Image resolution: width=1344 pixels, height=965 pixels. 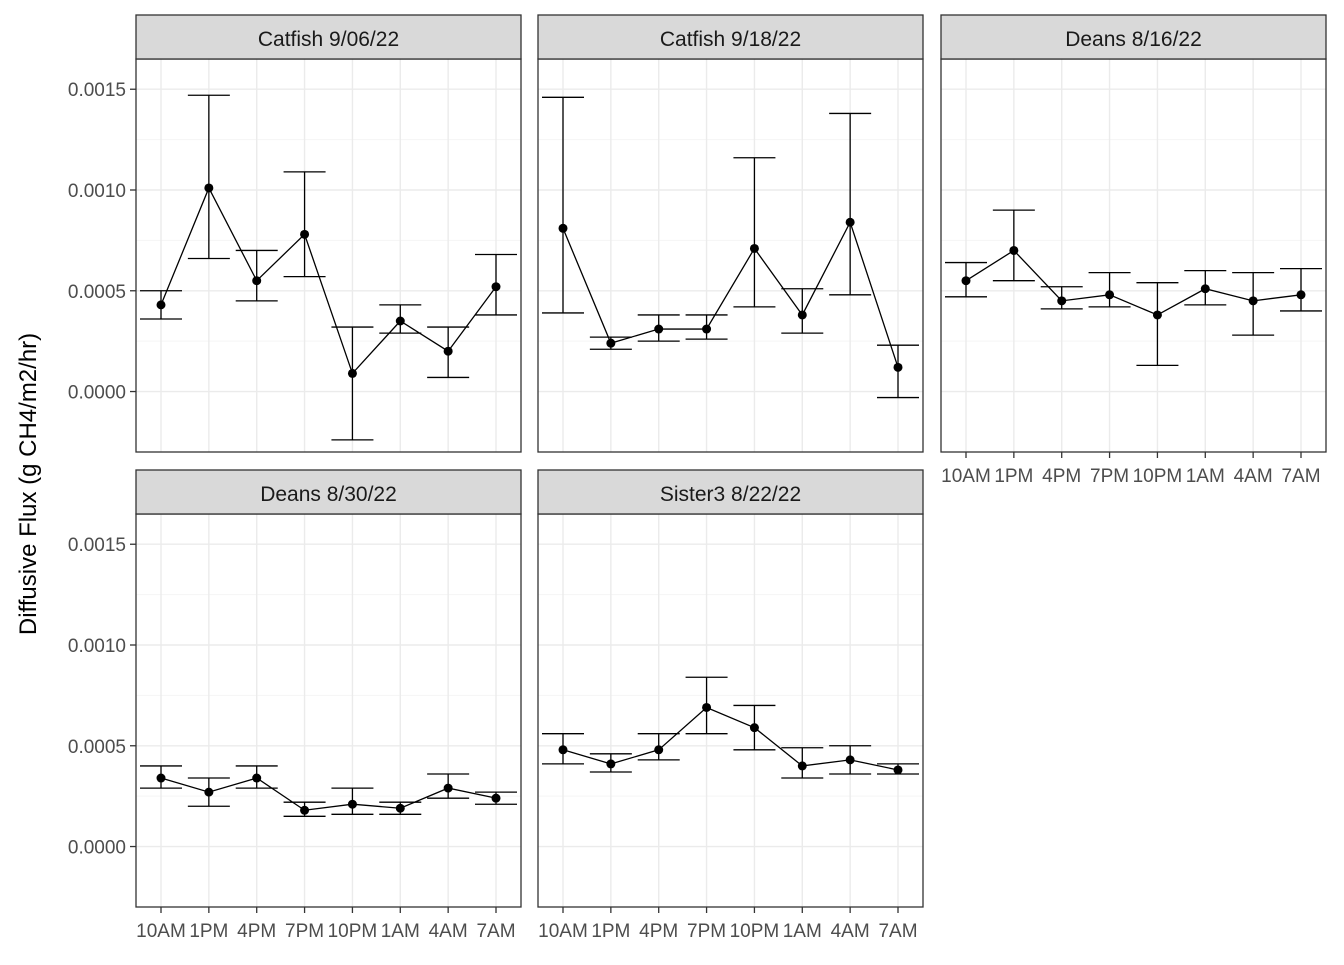 What do you see at coordinates (730, 39) in the screenshot?
I see `panel-title: Catfish 9/18/22` at bounding box center [730, 39].